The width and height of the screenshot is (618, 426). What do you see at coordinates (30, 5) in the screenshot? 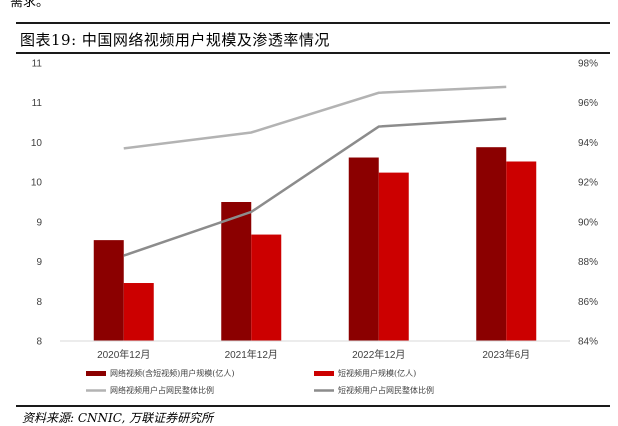
I see `cut-off-text: 需求。` at bounding box center [30, 5].